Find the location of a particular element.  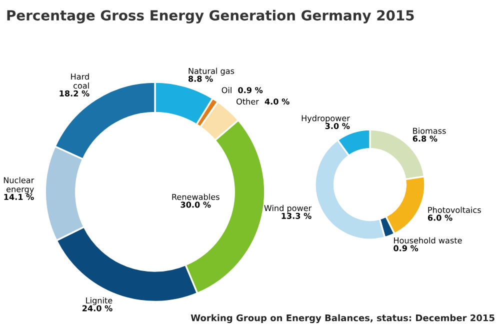

slice-label: Natural gas is located at coordinates (211, 72).